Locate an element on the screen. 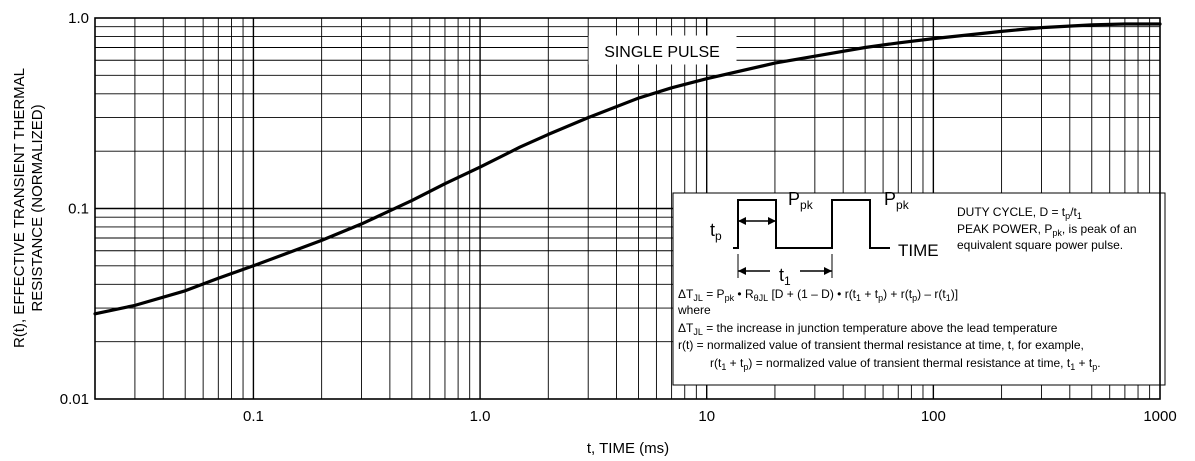  pulse-waveform is located at coordinates (811, 238).